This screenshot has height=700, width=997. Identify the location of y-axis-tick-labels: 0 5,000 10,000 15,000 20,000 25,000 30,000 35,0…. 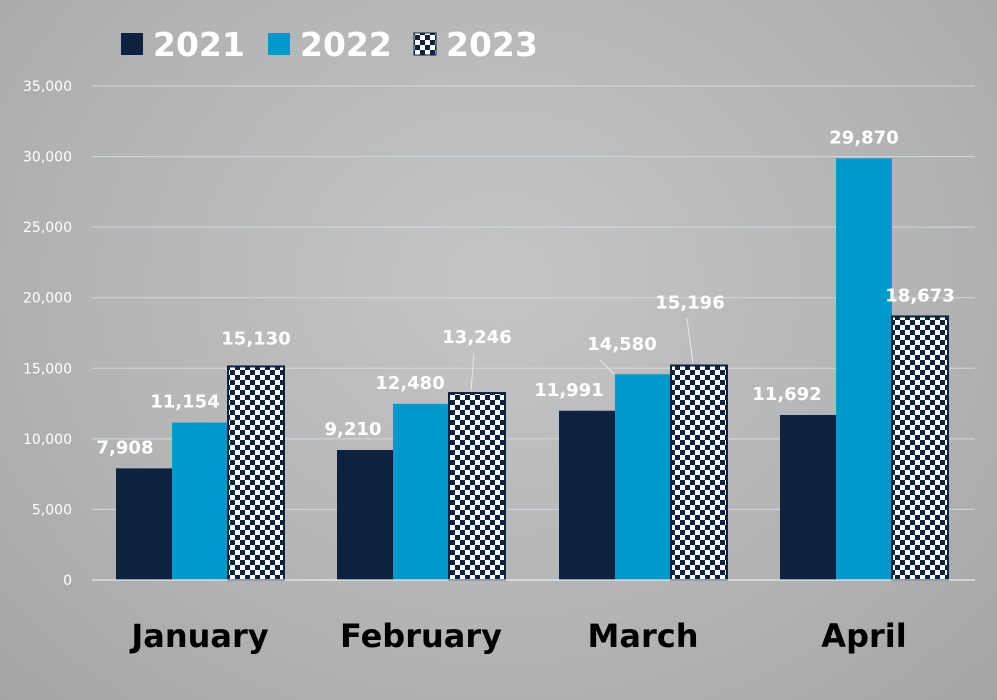
(47, 334).